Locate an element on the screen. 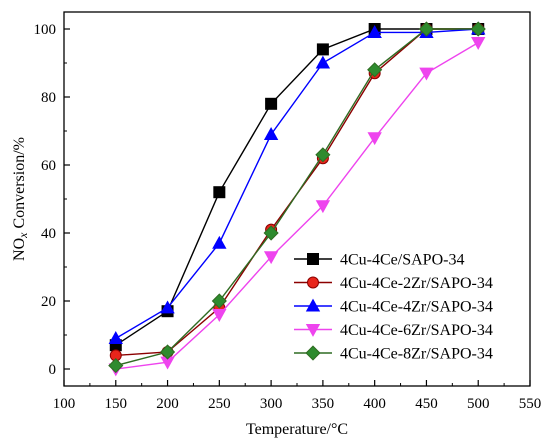 The image size is (550, 447). x-tick-label: 300 is located at coordinates (271, 404).